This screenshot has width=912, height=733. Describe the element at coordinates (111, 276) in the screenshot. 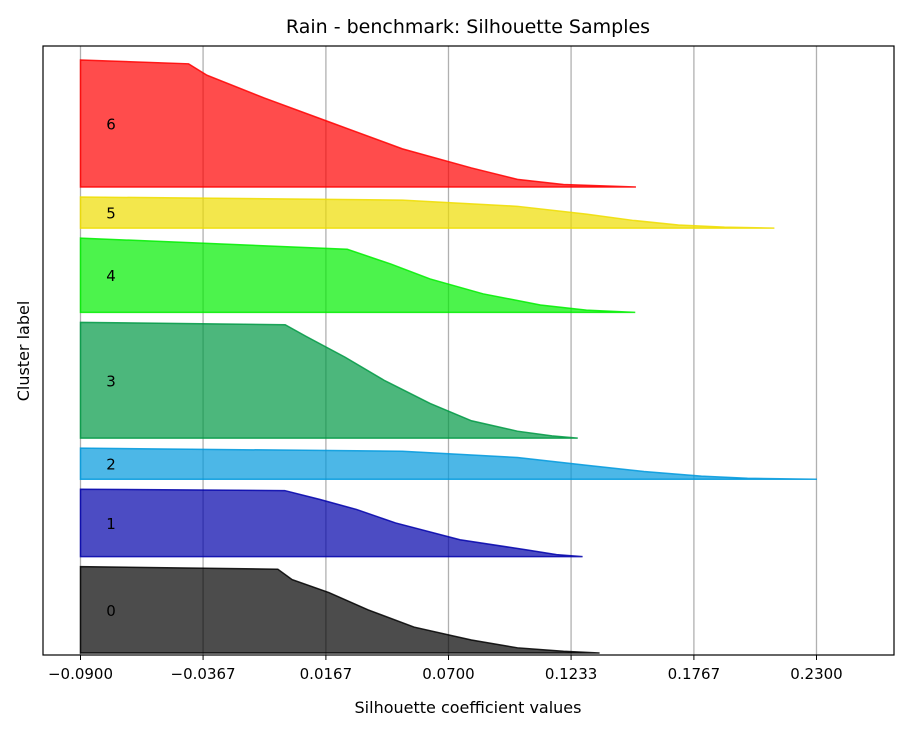

I see `cluster-label: 4` at that location.